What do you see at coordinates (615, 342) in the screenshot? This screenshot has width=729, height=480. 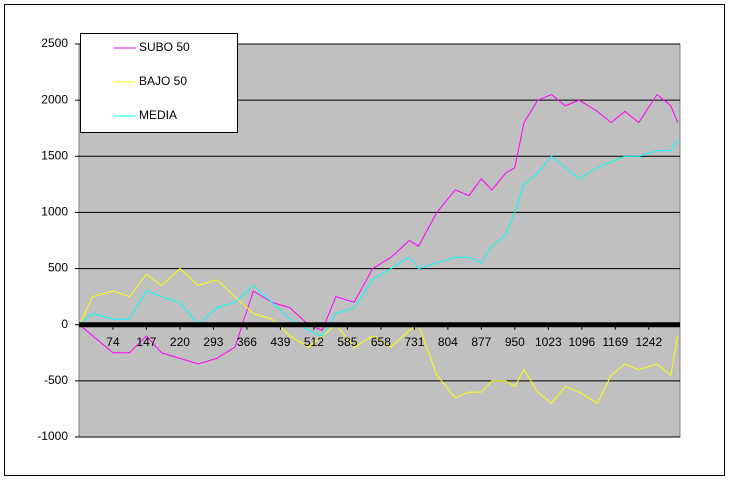 I see `x-tick-label: 1169` at bounding box center [615, 342].